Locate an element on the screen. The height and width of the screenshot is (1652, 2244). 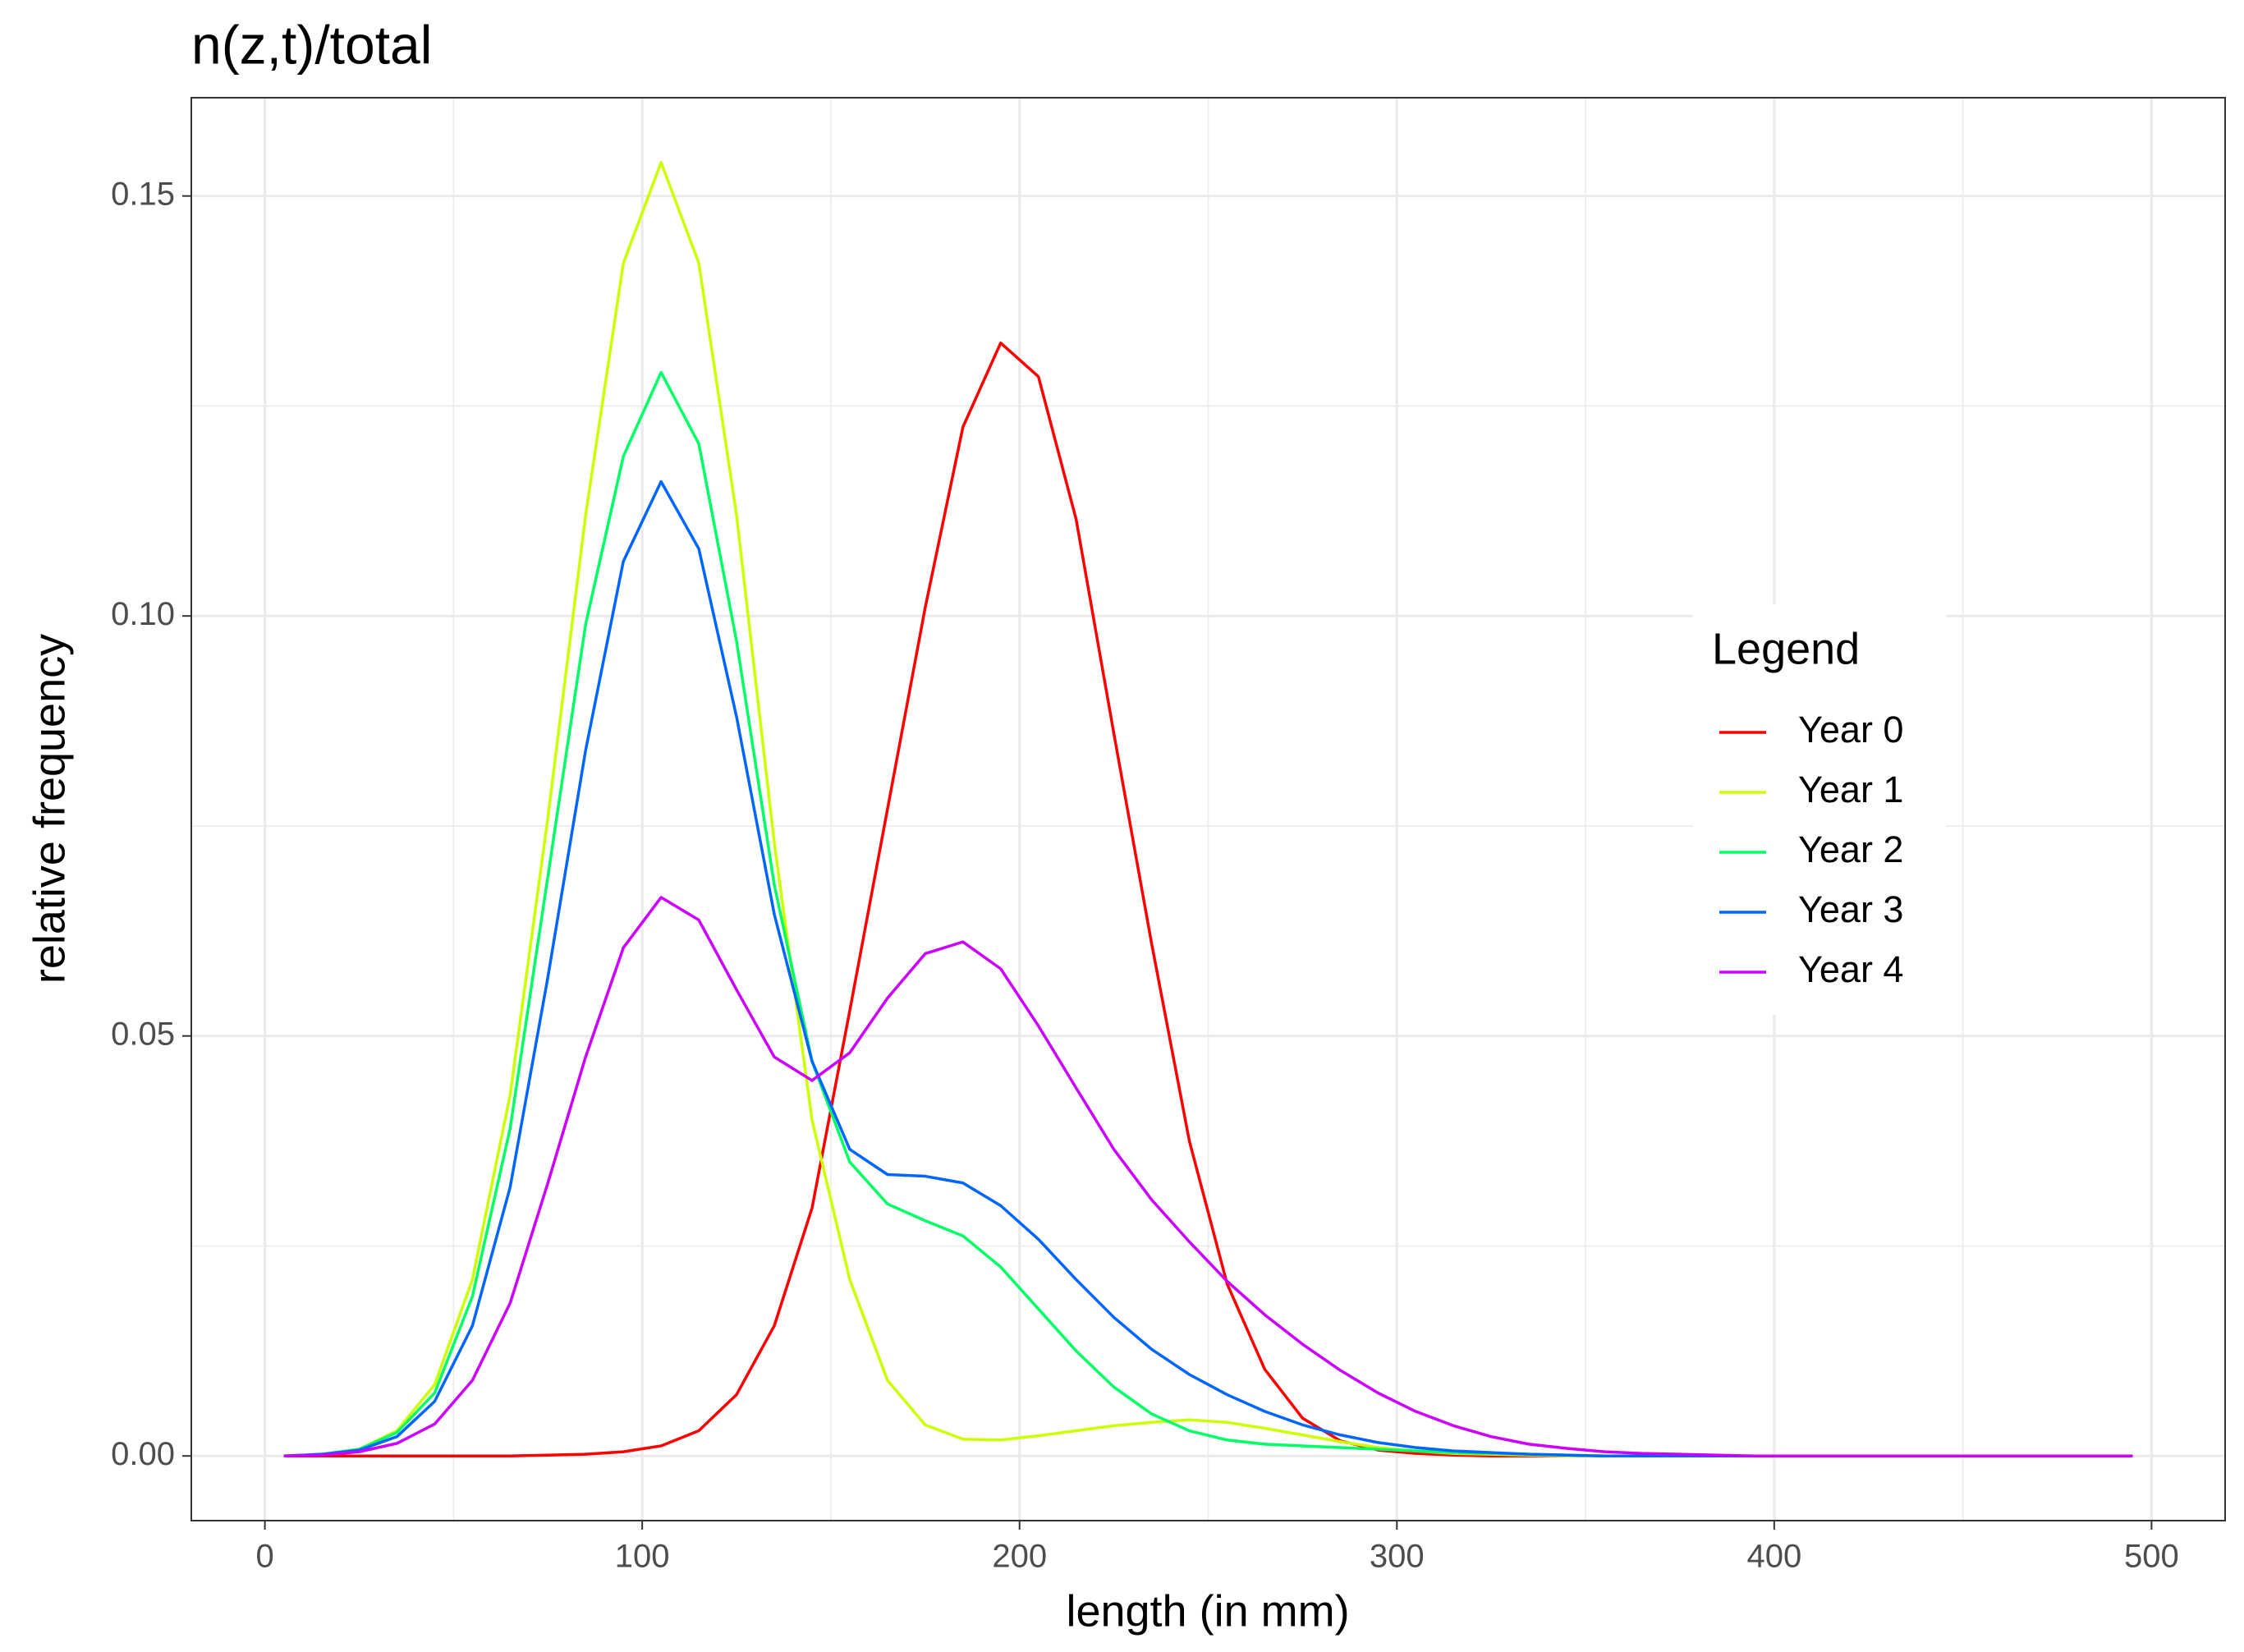
legend-label: Year 2 is located at coordinates (1851, 849).